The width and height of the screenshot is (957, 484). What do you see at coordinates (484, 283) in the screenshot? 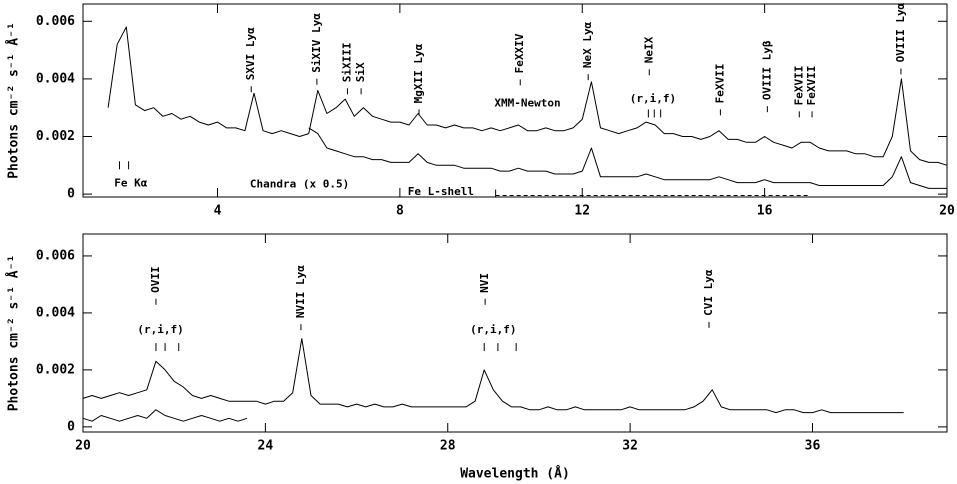
I see `line-label: NVI` at bounding box center [484, 283].